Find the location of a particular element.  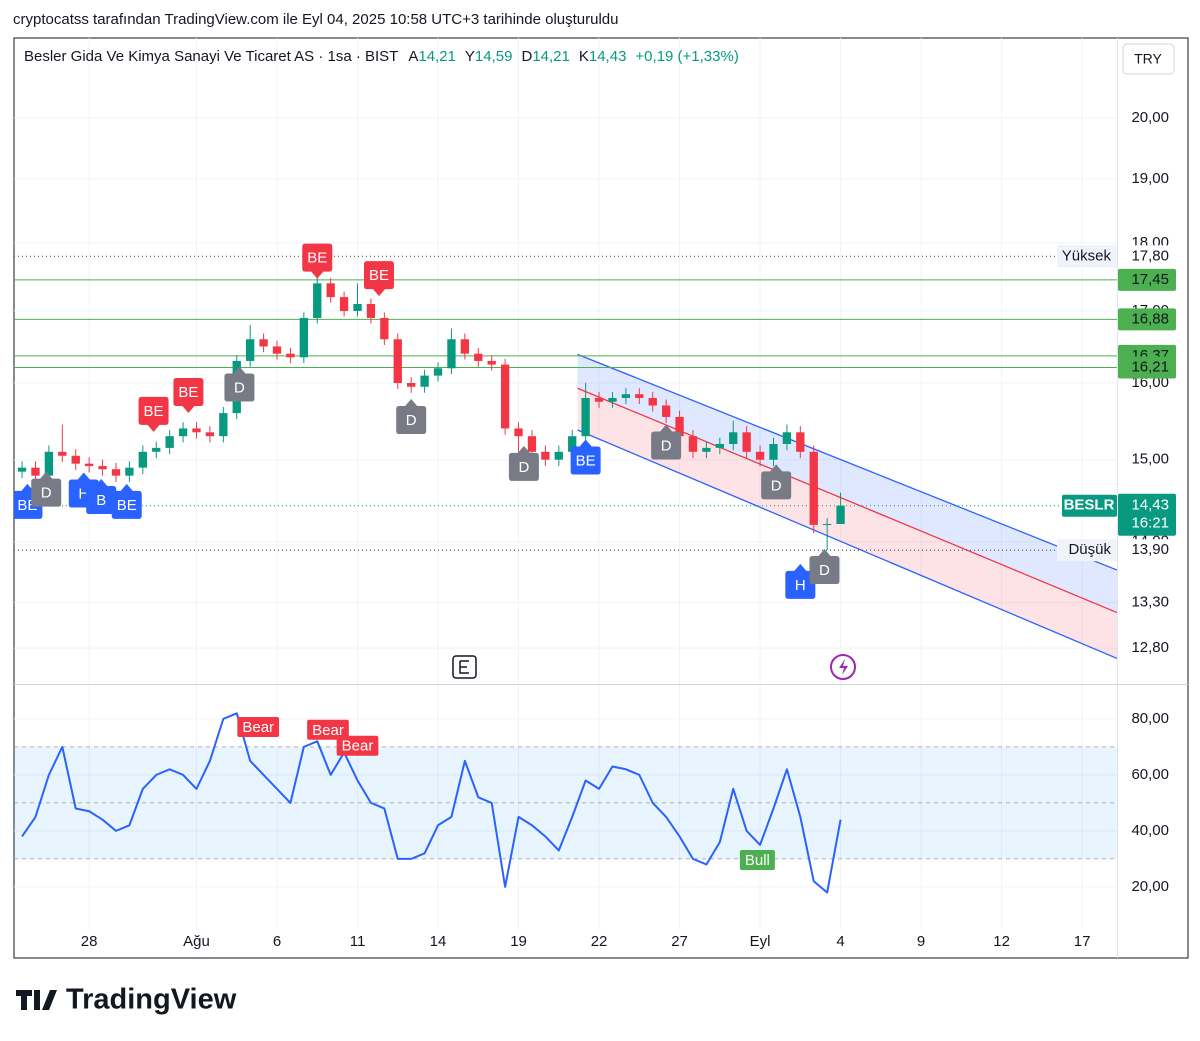

signal-marker-label: B is located at coordinates (101, 500).